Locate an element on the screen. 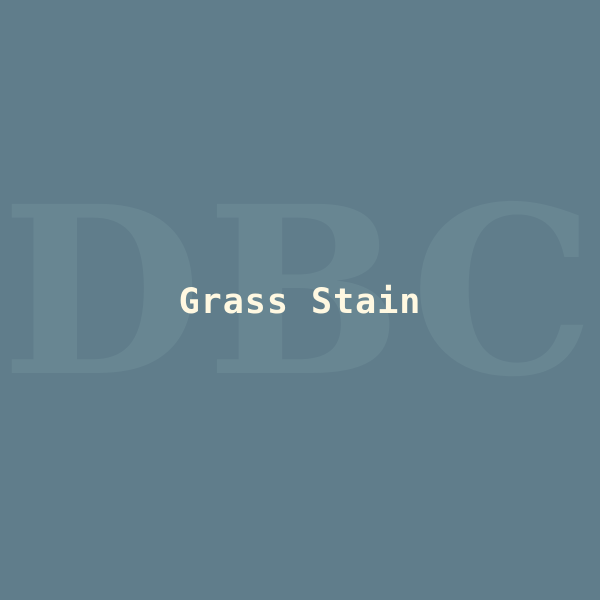  cover-title: Grass Stain is located at coordinates (300, 302).